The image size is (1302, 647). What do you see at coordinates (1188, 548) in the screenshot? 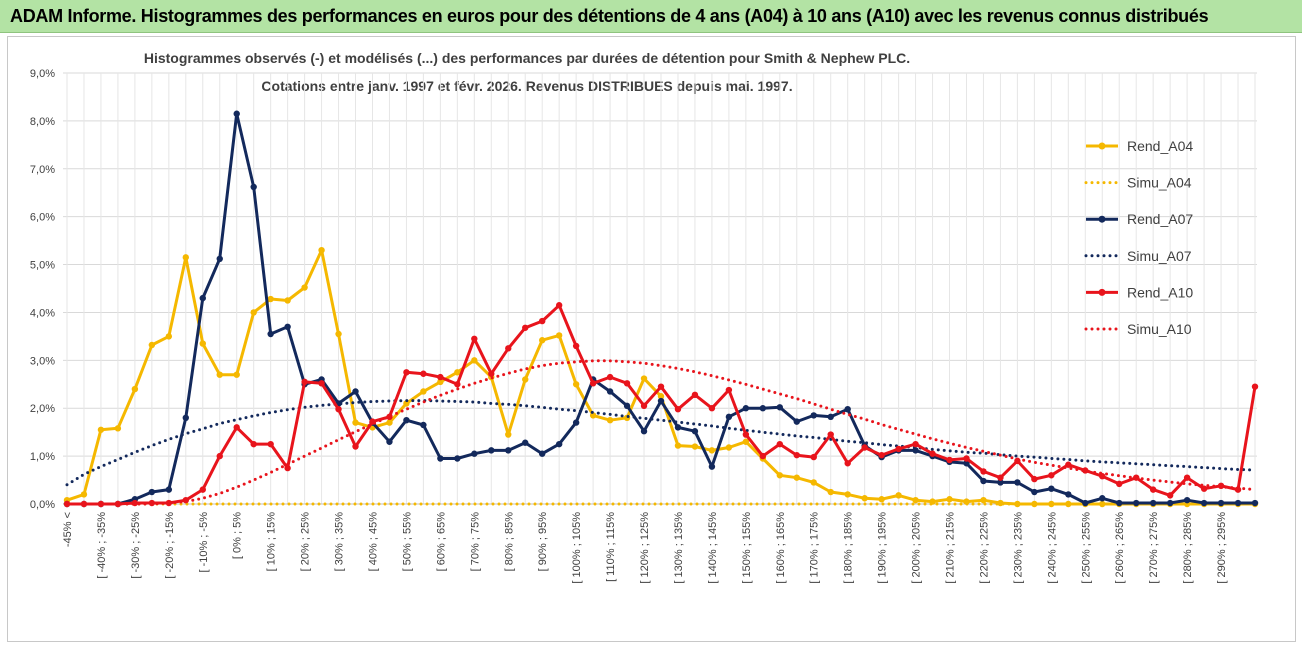
I see `x-tick-label: [ 280% ; 285%` at bounding box center [1188, 548].